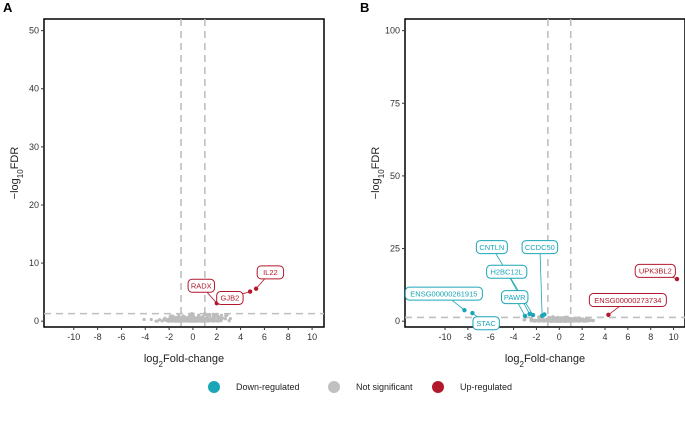 This screenshot has width=685, height=425. What do you see at coordinates (444, 337) in the screenshot?
I see `x-tick-label: -10` at bounding box center [444, 337].